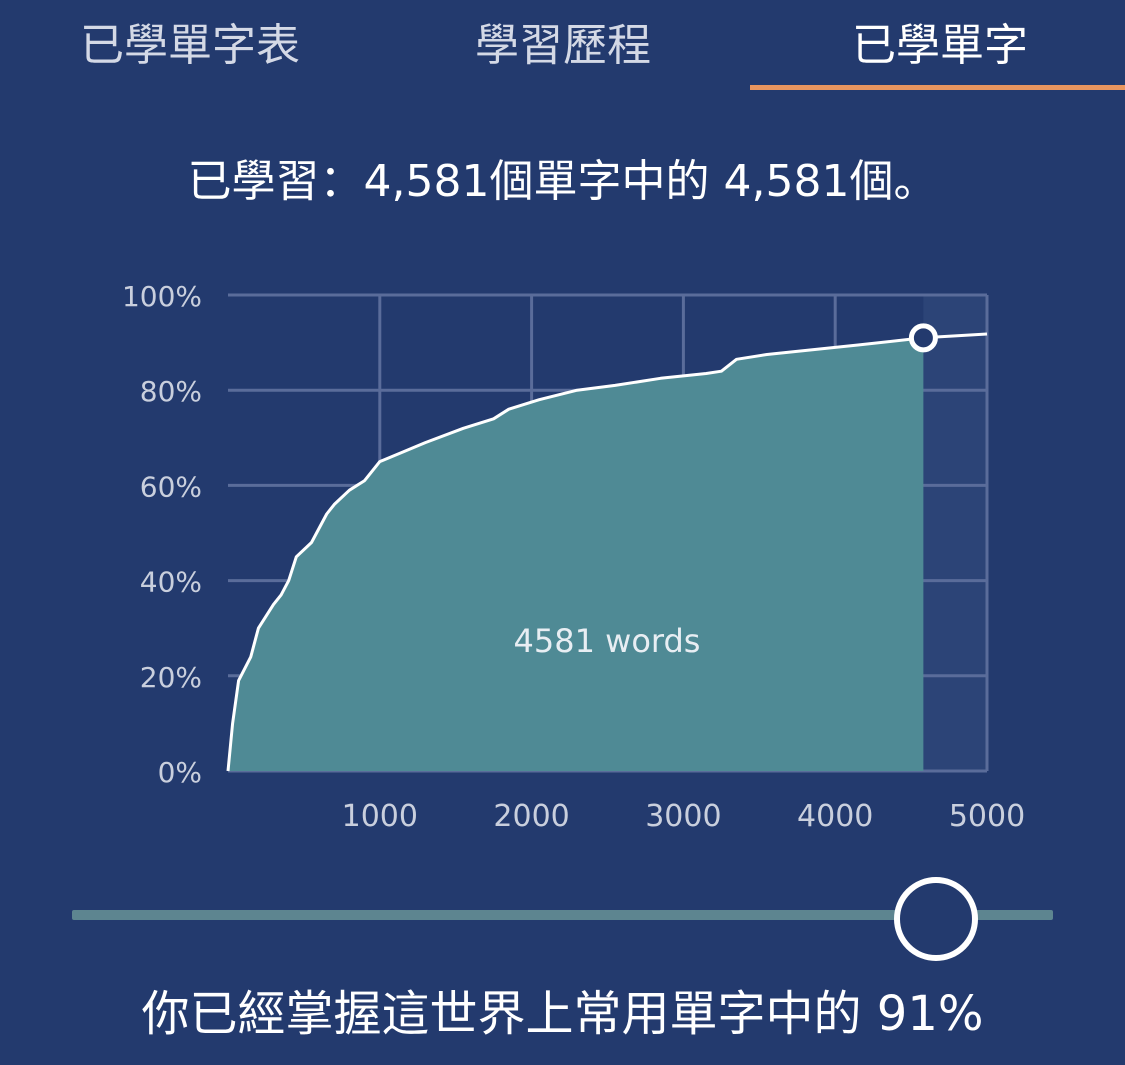  Describe the element at coordinates (531, 816) in the screenshot. I see `x-tick-label: 2000` at that location.